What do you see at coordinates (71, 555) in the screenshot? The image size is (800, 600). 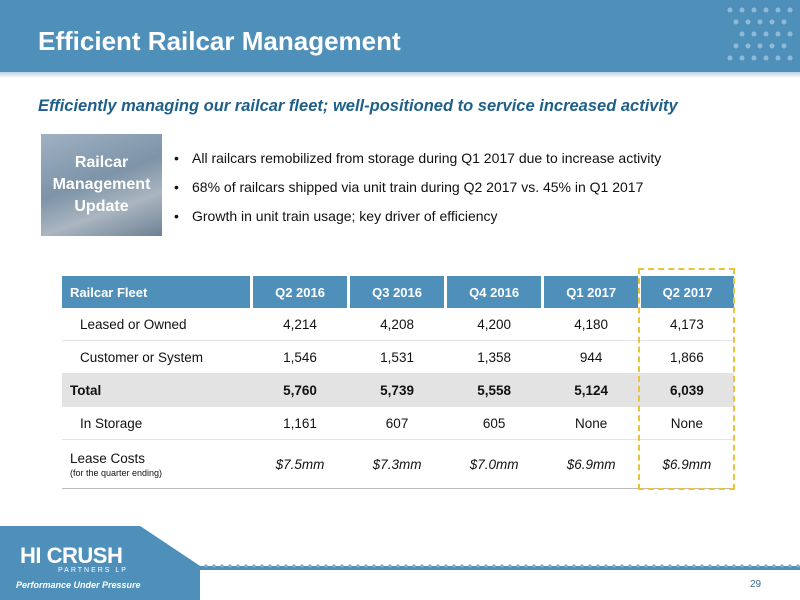 I see `company-logo: HI CRUSH` at bounding box center [71, 555].